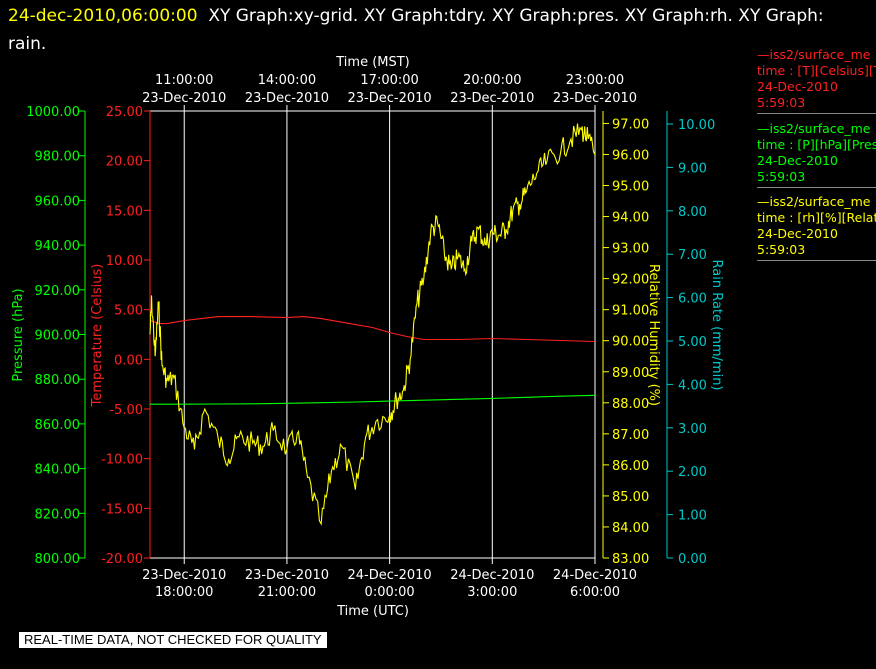 The image size is (876, 669). What do you see at coordinates (630, 497) in the screenshot?
I see `humidity-tick-label: 85.00` at bounding box center [630, 497].